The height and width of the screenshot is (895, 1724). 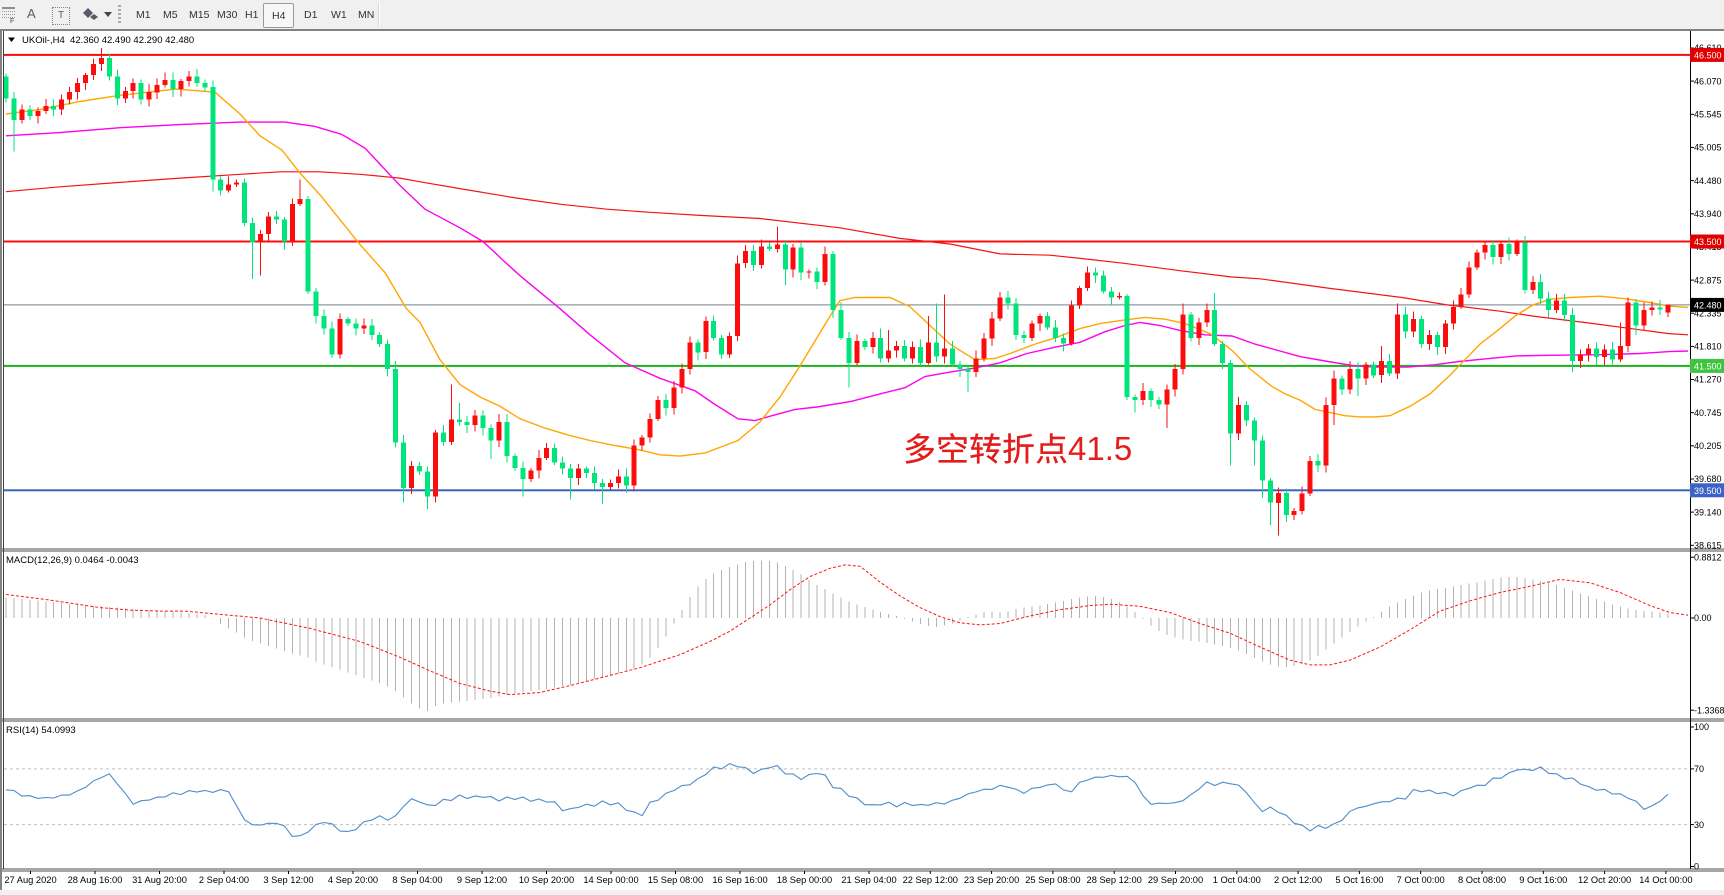 What do you see at coordinates (1708, 214) in the screenshot?
I see `svg-text: 43.940` at bounding box center [1708, 214].